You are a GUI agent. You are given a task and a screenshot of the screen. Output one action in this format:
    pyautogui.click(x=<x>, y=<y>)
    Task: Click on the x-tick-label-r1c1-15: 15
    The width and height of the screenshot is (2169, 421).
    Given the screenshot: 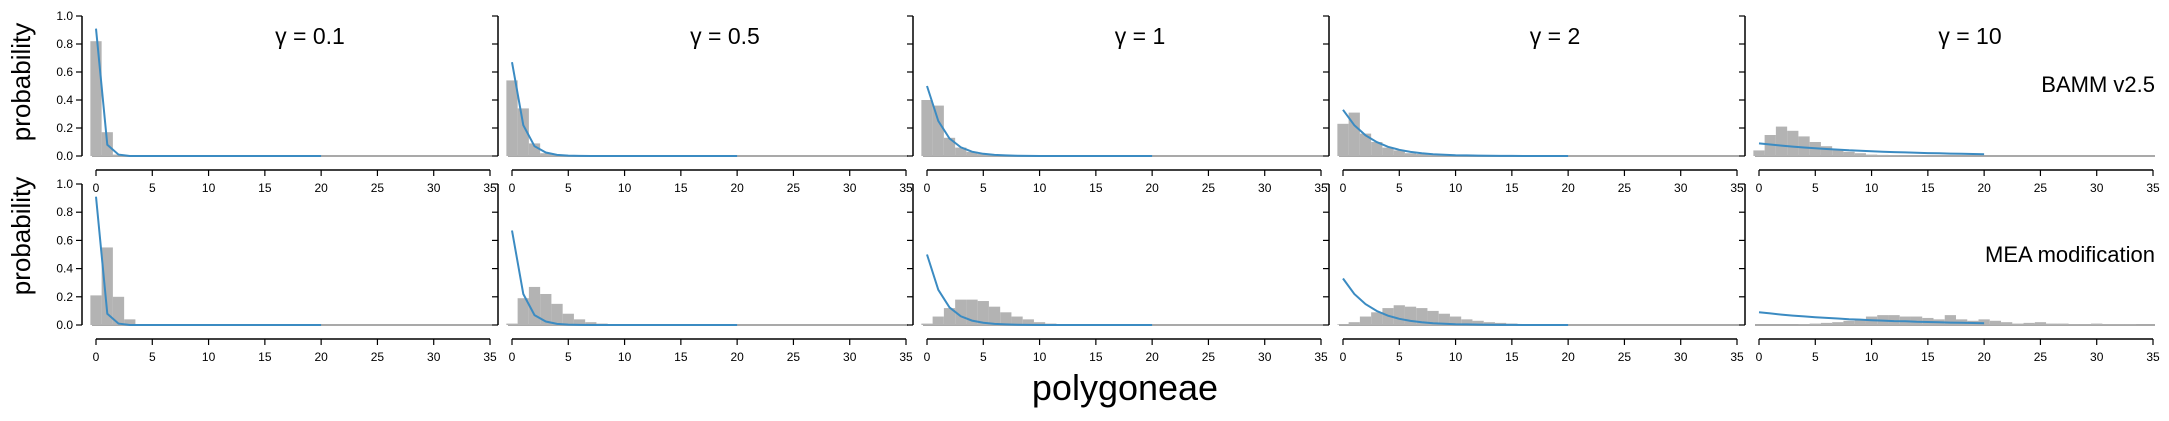 What is the action you would take?
    pyautogui.click(x=681, y=357)
    